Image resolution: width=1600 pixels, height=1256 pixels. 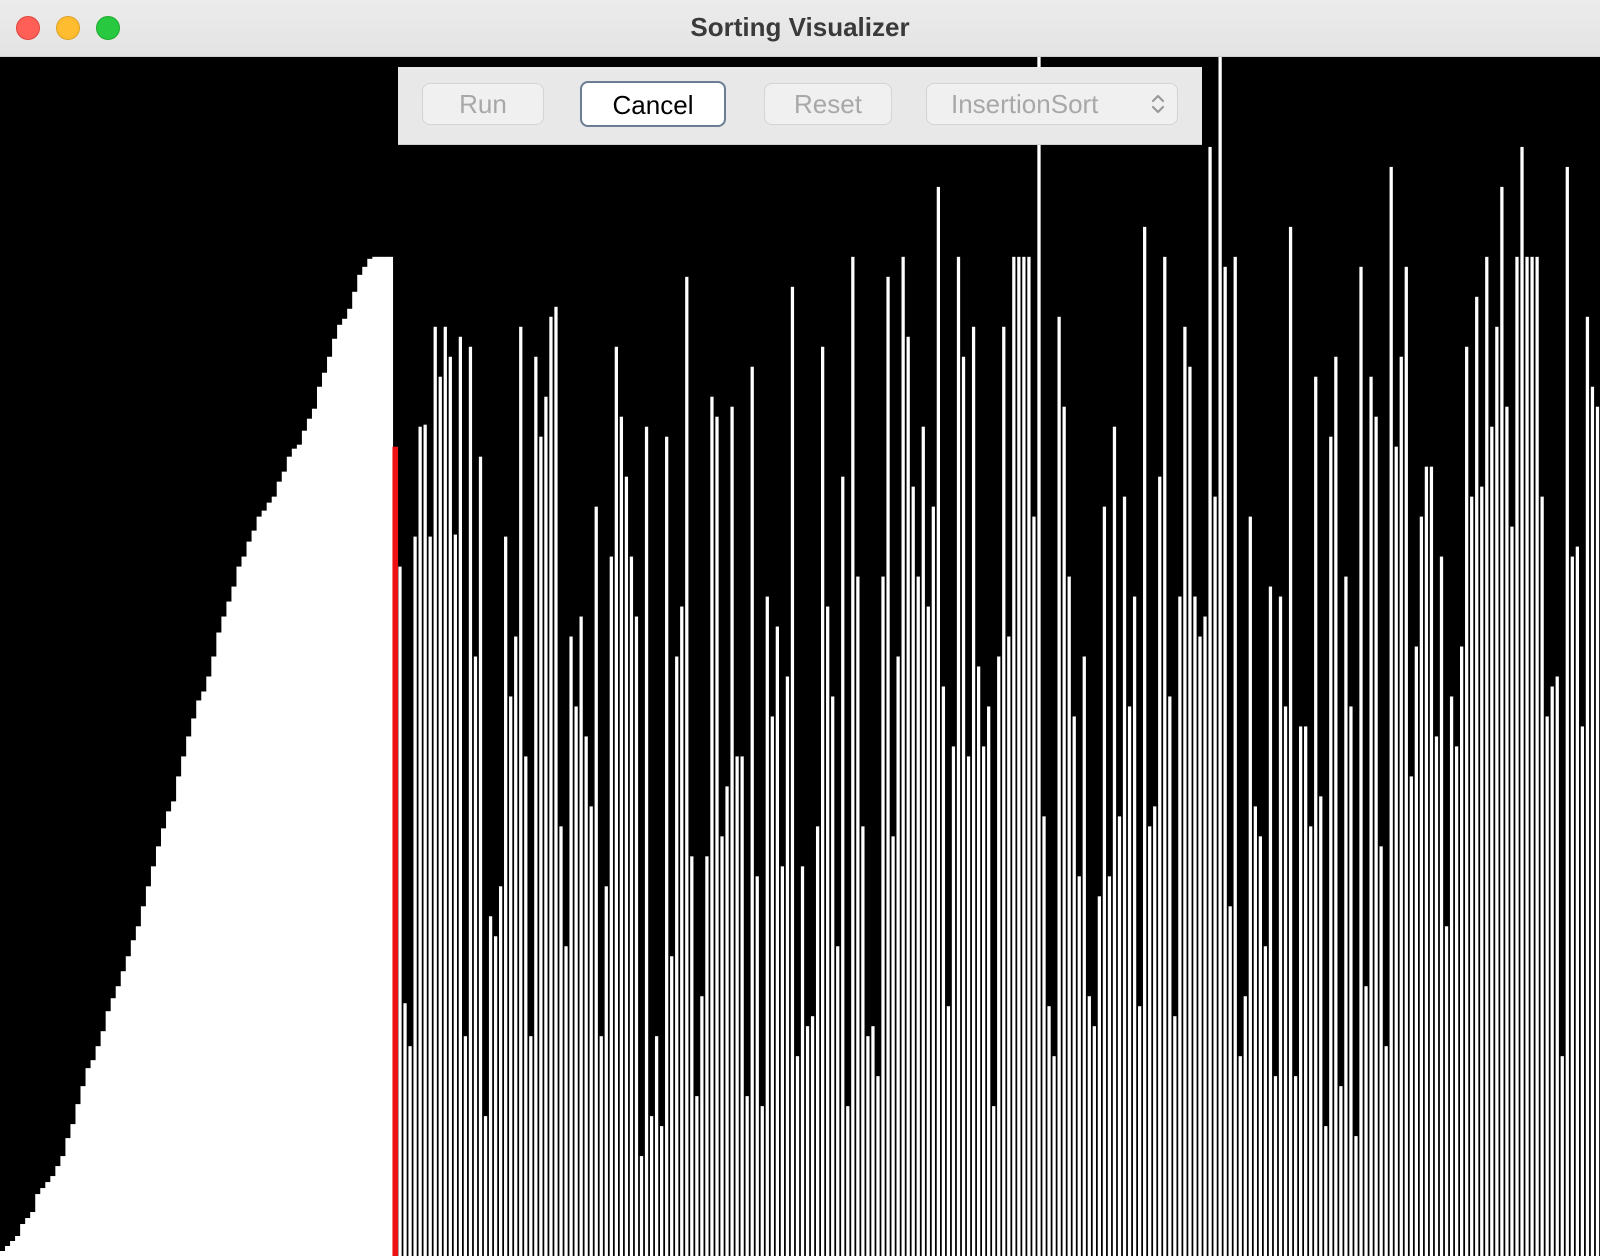 What do you see at coordinates (68, 28) in the screenshot?
I see `minimize-window-button` at bounding box center [68, 28].